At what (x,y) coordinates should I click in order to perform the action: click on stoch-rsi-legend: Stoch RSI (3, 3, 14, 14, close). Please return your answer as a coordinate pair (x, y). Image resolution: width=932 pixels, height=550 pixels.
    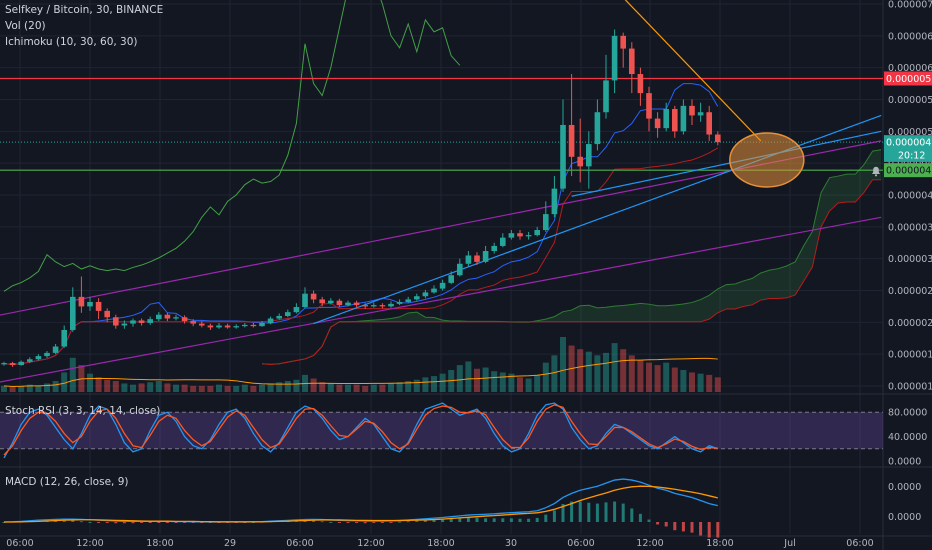
    Looking at the image, I should click on (83, 411).